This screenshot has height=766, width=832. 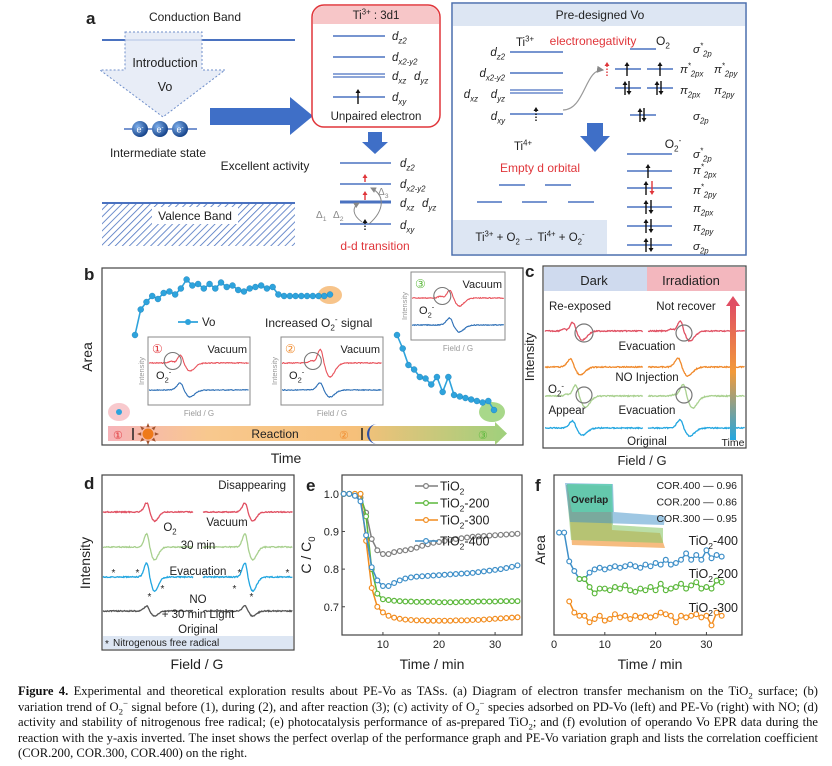 I want to click on star-marker: *, so click(x=107, y=644).